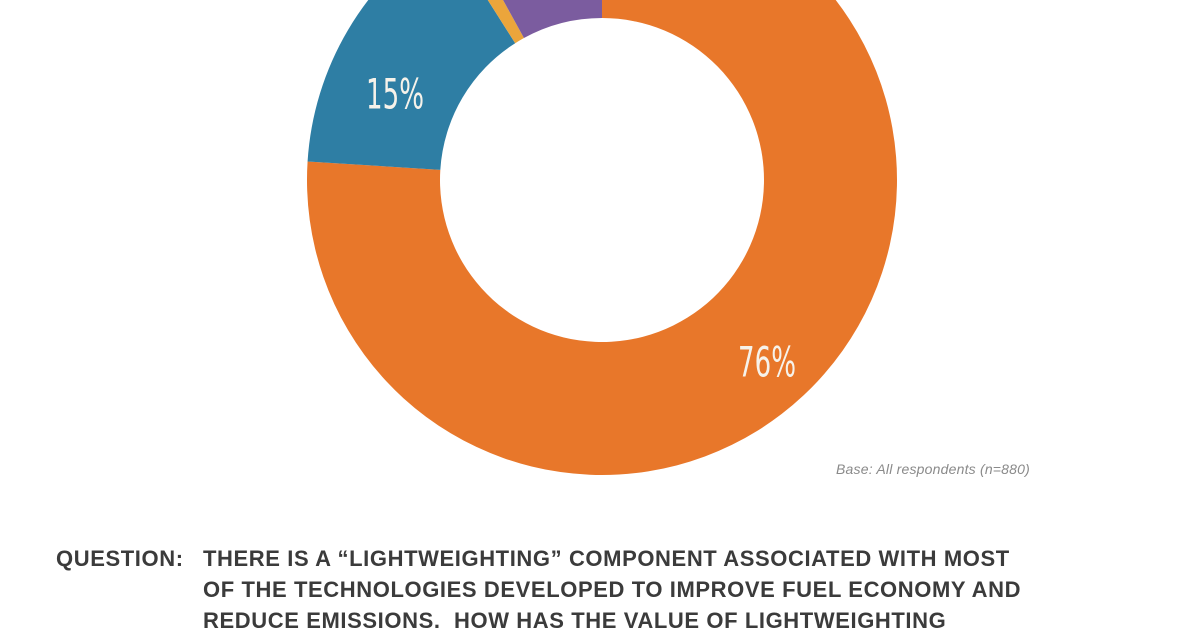 This screenshot has width=1200, height=630. What do you see at coordinates (395, 94) in the screenshot?
I see `slice-value-label-1: 15%` at bounding box center [395, 94].